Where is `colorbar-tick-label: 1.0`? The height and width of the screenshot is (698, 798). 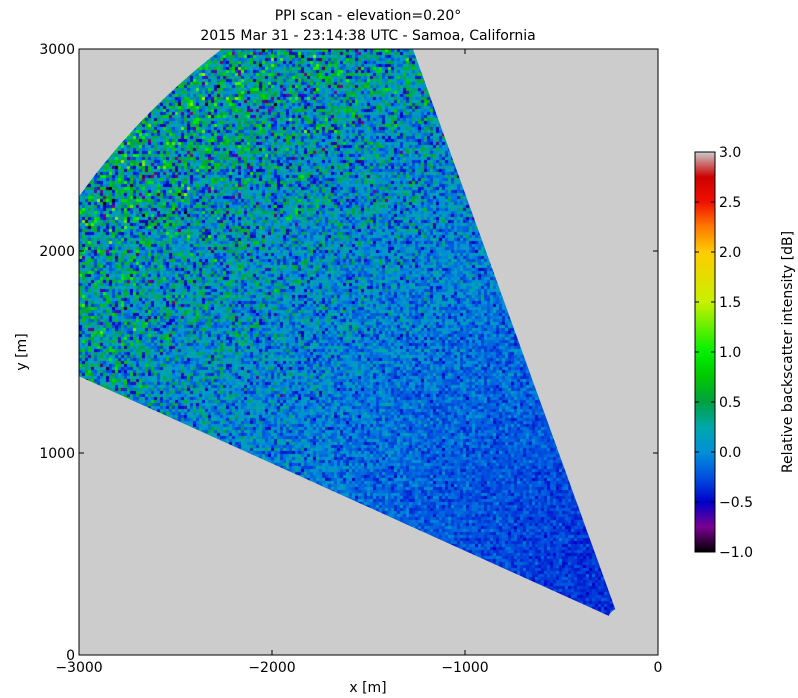
colorbar-tick-label: 1.0 is located at coordinates (730, 353).